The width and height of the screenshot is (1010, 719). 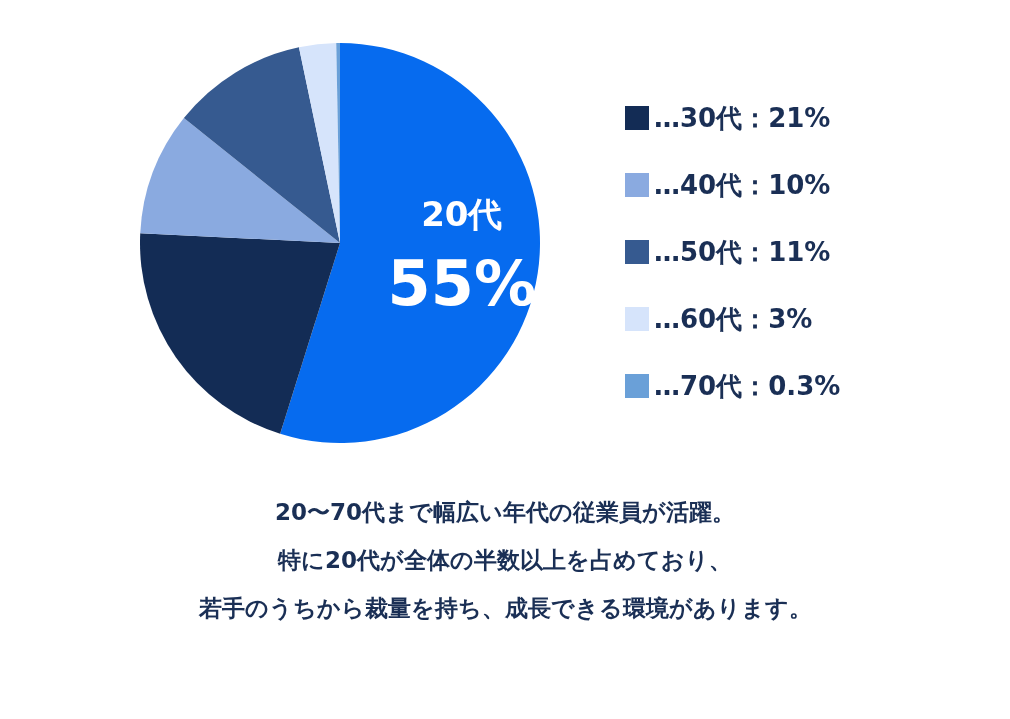 I want to click on text: 20〜70代まで幅広い年代の従業員が活躍。, so click(x=505, y=511).